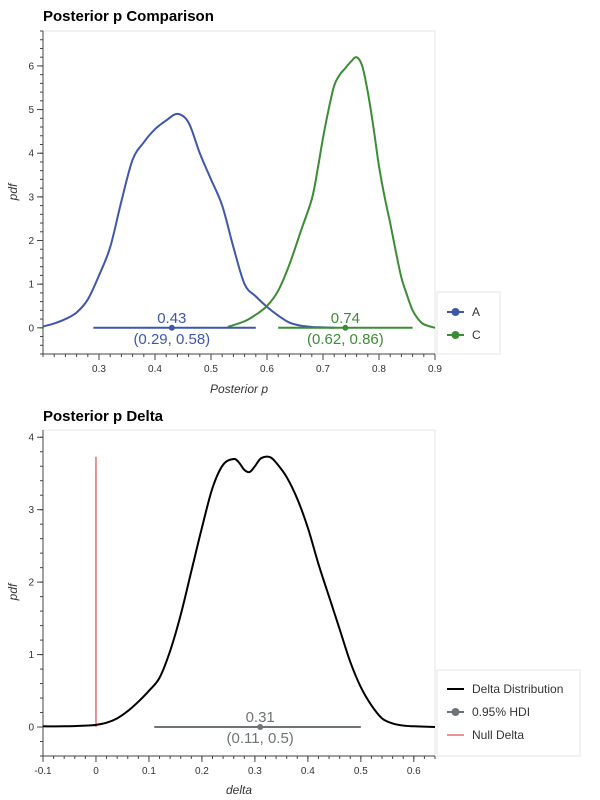 The image size is (600, 800). I want to click on x-tick-label: 0, so click(96, 771).